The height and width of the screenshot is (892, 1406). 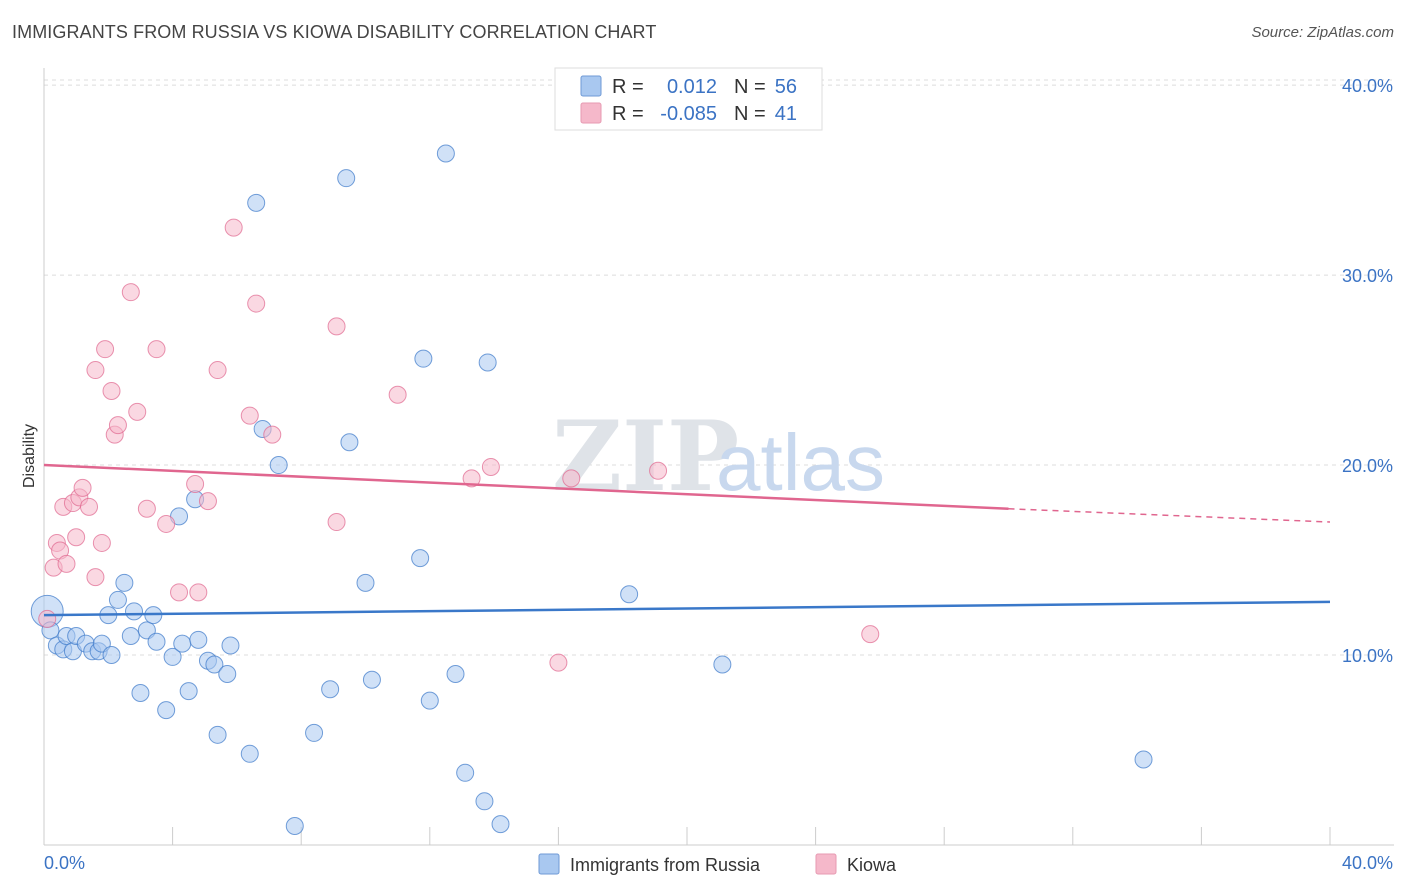 I want to click on bottom-legend-label: Kiowa, so click(x=872, y=865).